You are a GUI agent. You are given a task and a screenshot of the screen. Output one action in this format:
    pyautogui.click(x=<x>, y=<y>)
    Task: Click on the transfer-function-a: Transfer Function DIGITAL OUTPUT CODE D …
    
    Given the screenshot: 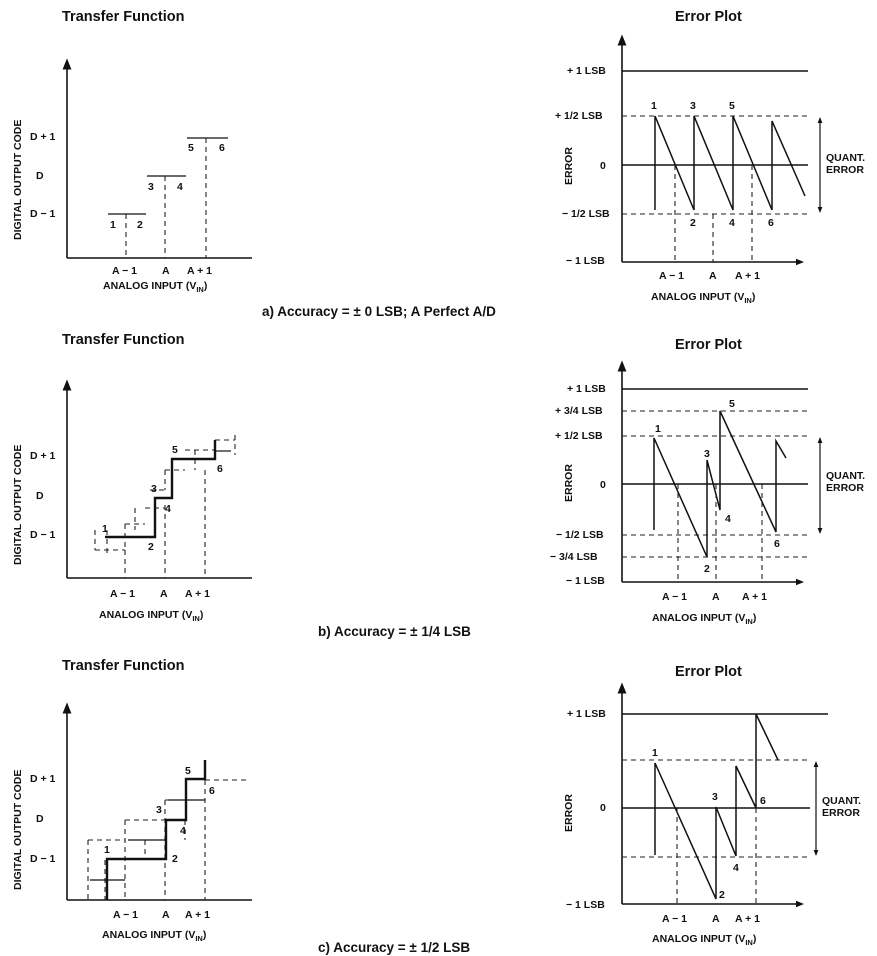 What is the action you would take?
    pyautogui.click(x=132, y=151)
    